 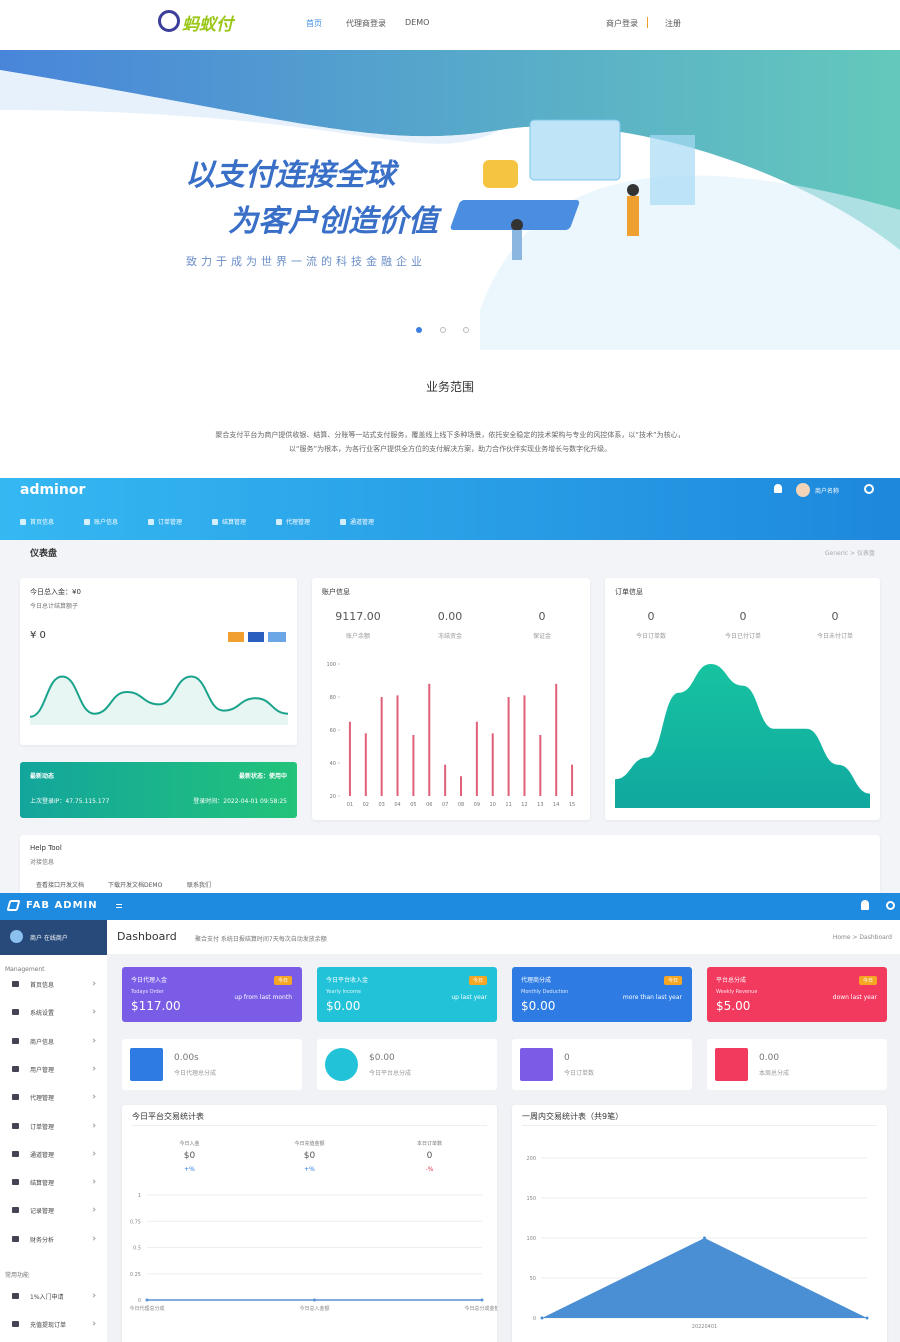 I want to click on card-title: 代理商分成, so click(x=536, y=980).